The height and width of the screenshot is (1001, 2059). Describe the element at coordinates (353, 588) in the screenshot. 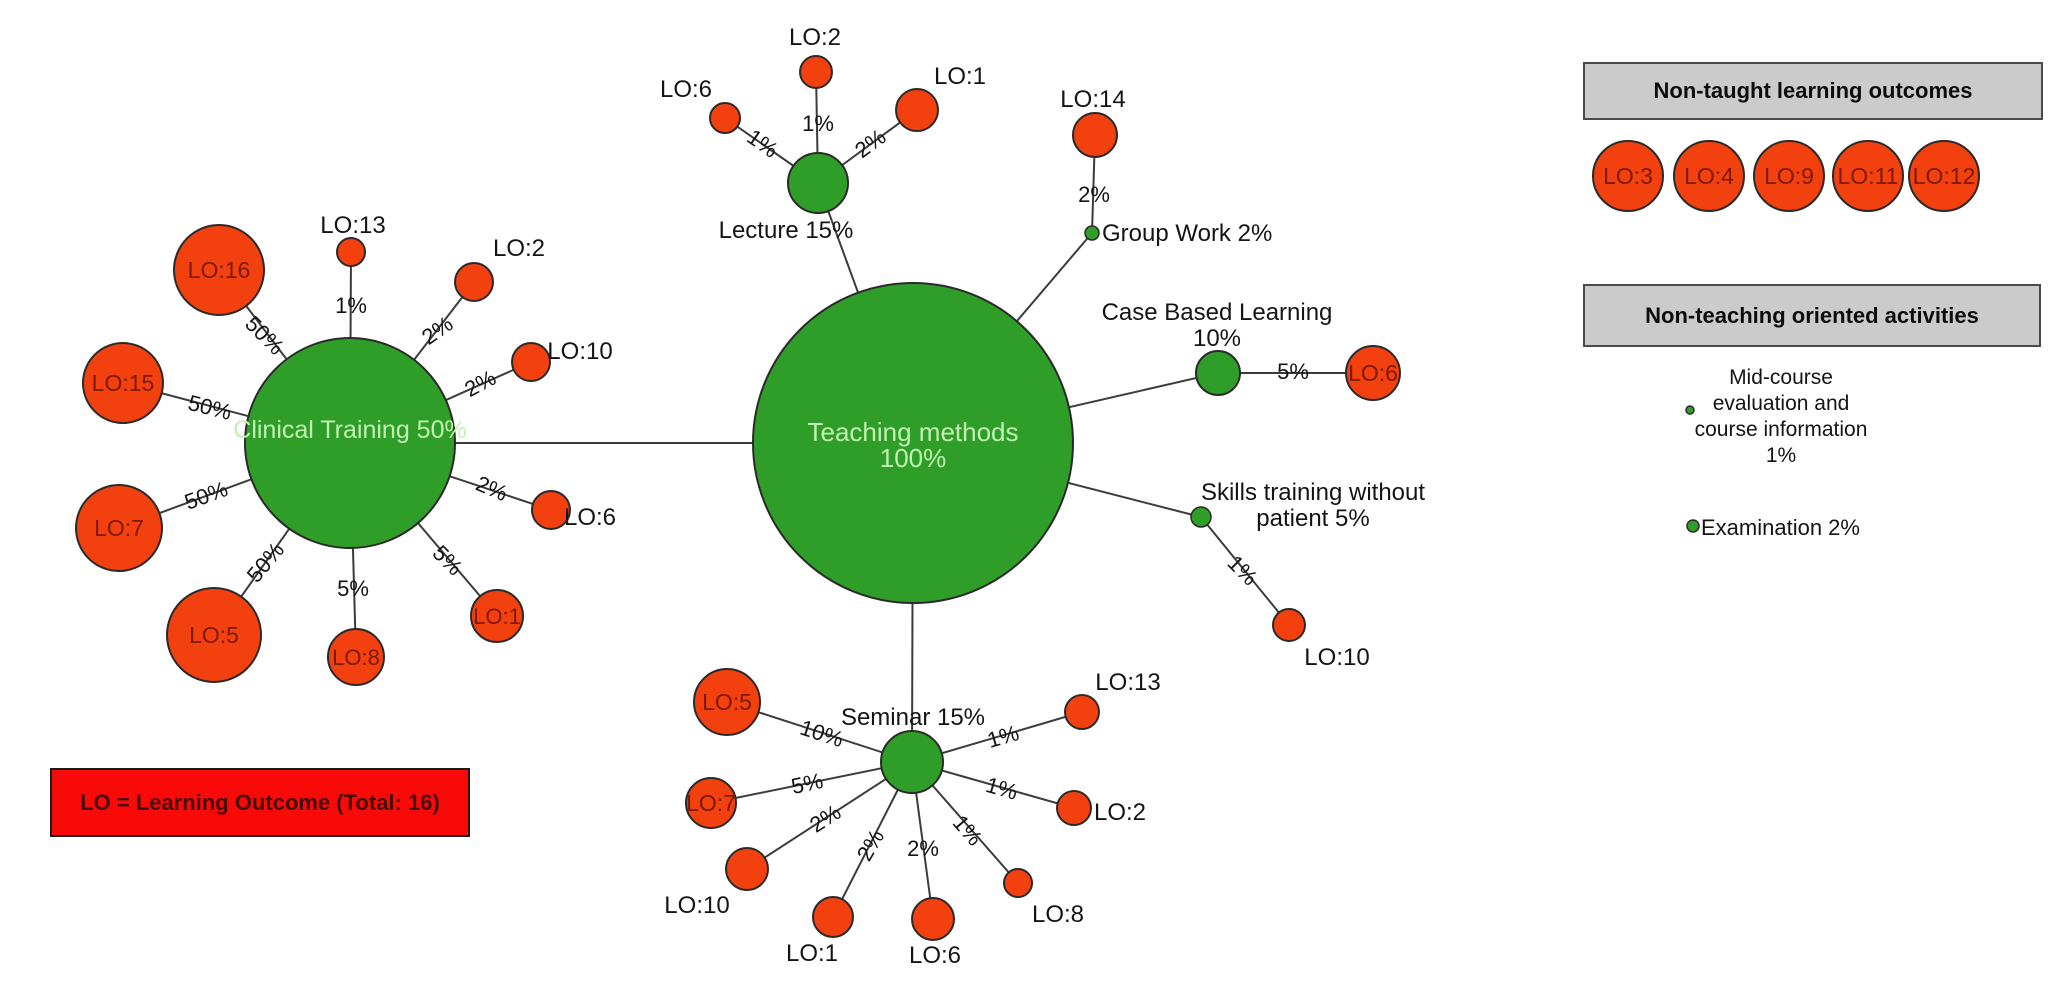

I see `edge-label-clinical-training--c-lo8: 5%` at that location.